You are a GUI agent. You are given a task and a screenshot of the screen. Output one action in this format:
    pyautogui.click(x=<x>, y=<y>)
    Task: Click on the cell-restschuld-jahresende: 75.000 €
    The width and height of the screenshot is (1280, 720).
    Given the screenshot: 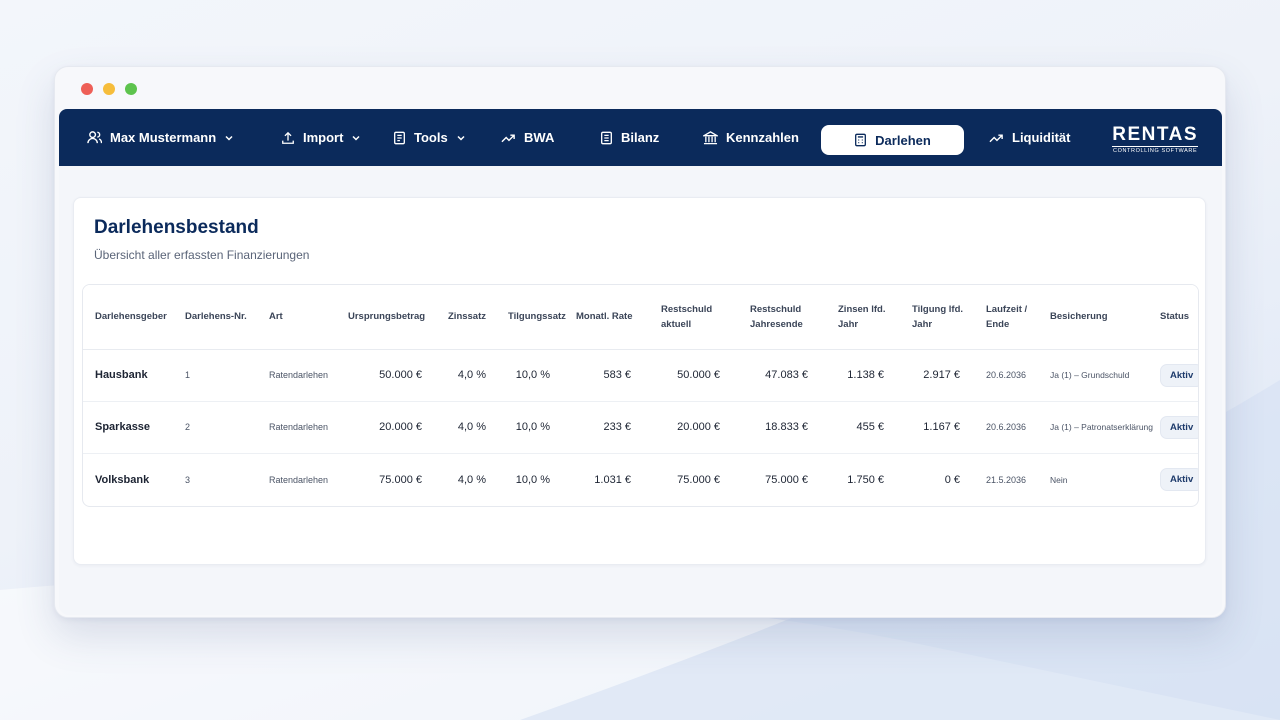 What is the action you would take?
    pyautogui.click(x=786, y=479)
    